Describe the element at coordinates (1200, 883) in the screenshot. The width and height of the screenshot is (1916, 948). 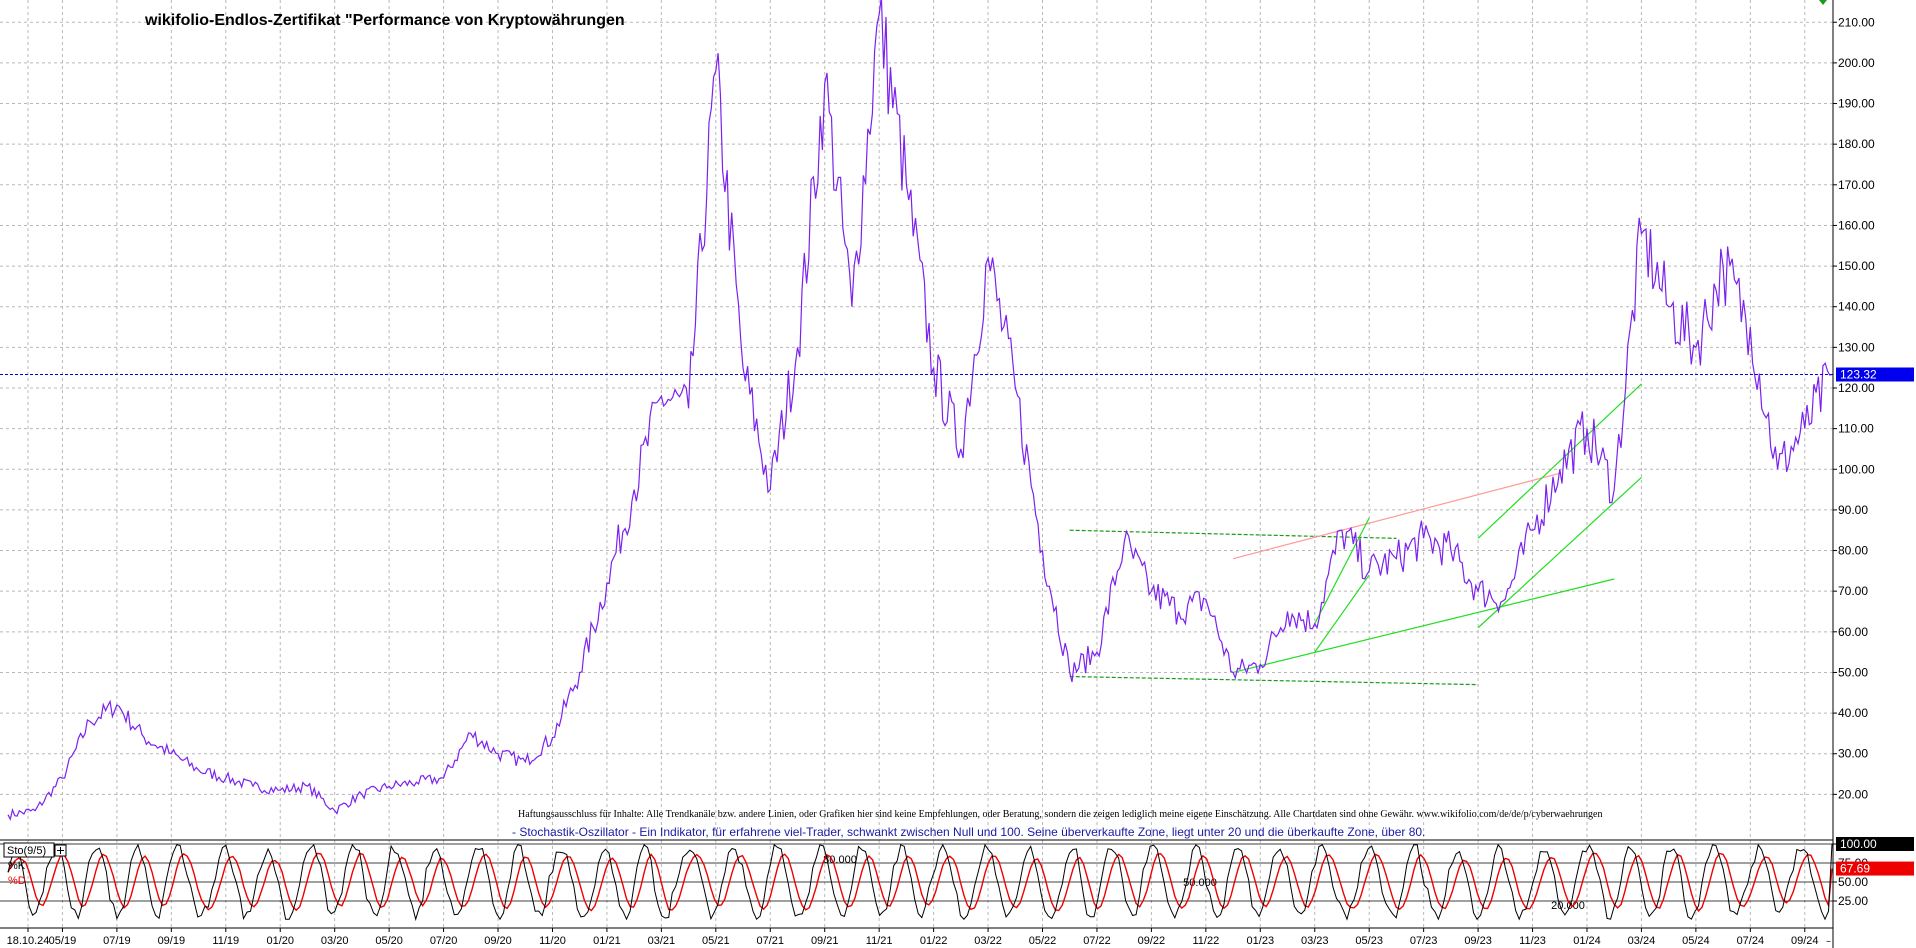
I see `osc-level-label: 50.000` at that location.